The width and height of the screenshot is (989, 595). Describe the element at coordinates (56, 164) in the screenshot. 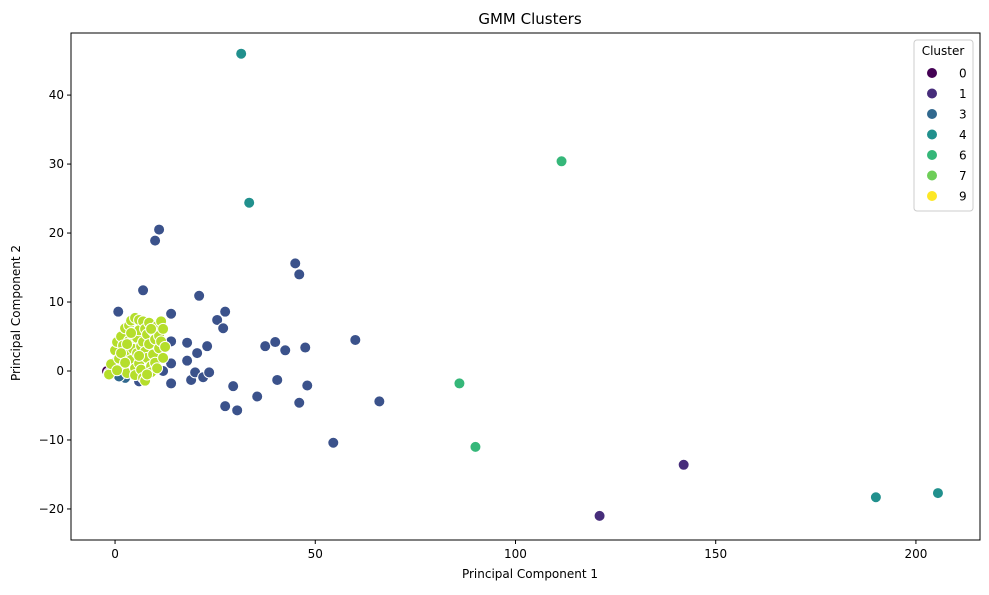

I see `y-tick-label: 30` at that location.